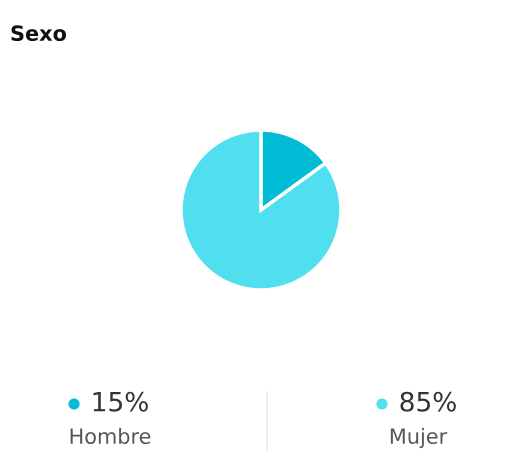 The height and width of the screenshot is (463, 521). I want to click on data-label: 85%, so click(428, 402).